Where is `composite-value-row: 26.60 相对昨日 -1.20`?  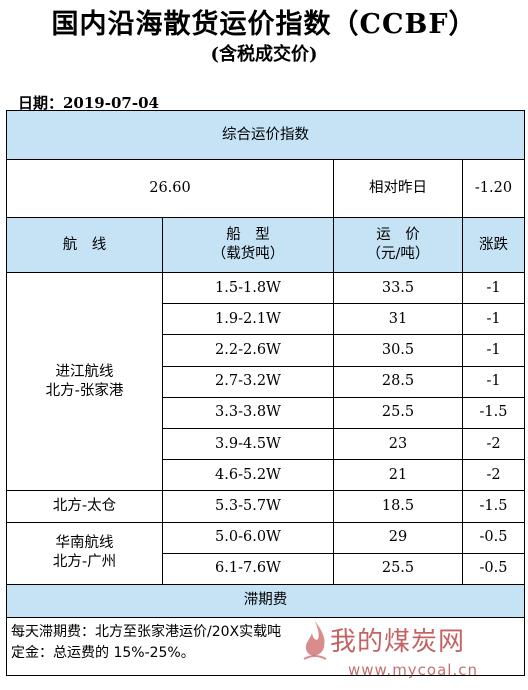 composite-value-row: 26.60 相对昨日 -1.20 is located at coordinates (265, 188).